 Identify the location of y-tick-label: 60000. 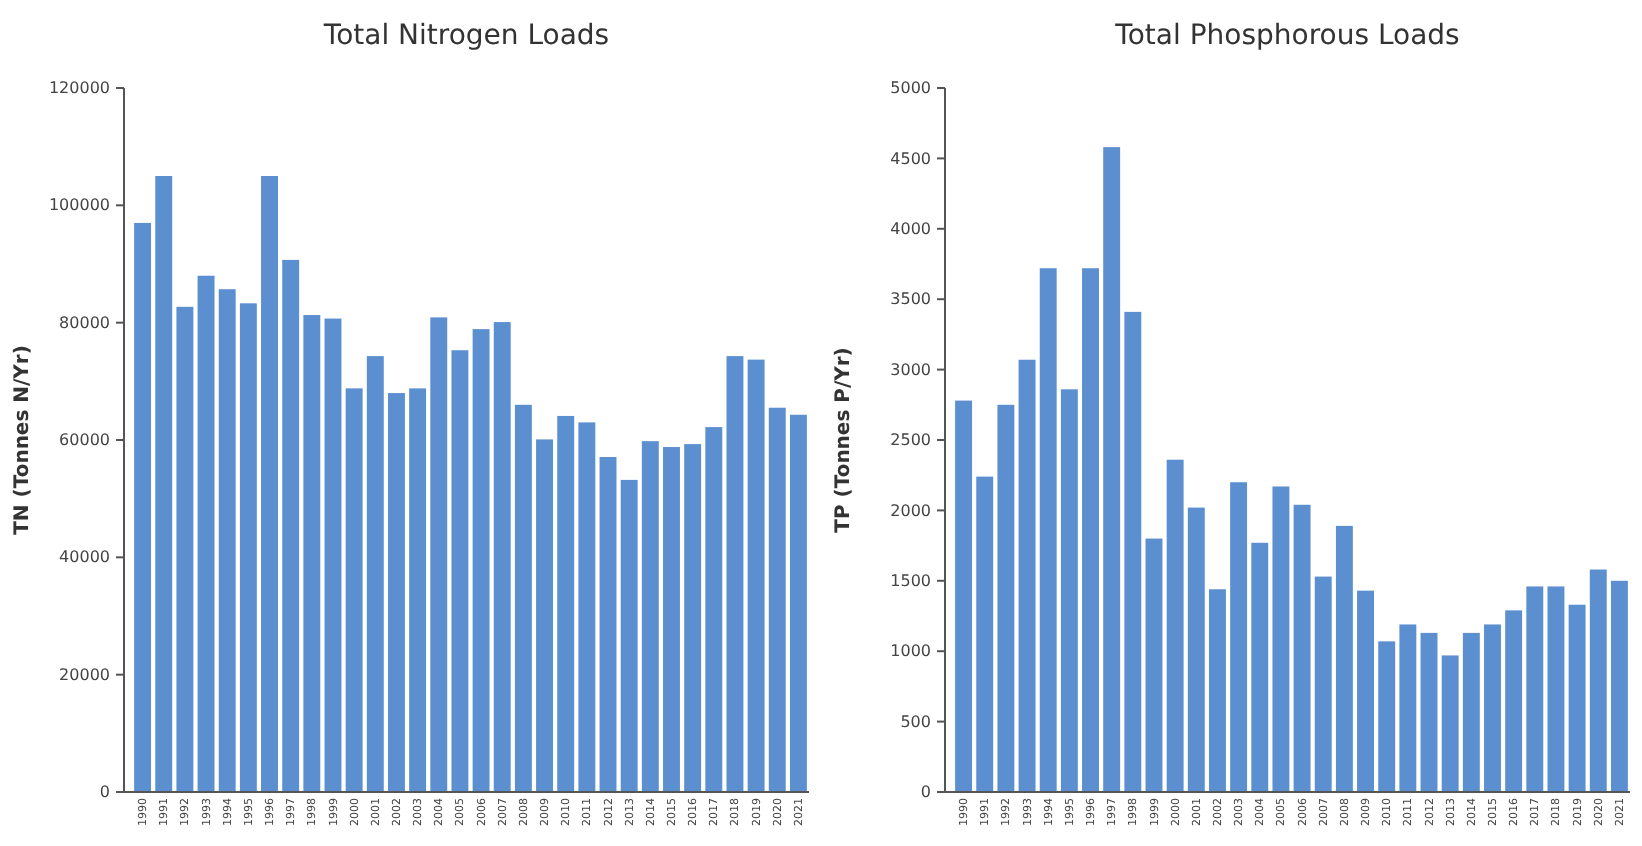
(84, 440).